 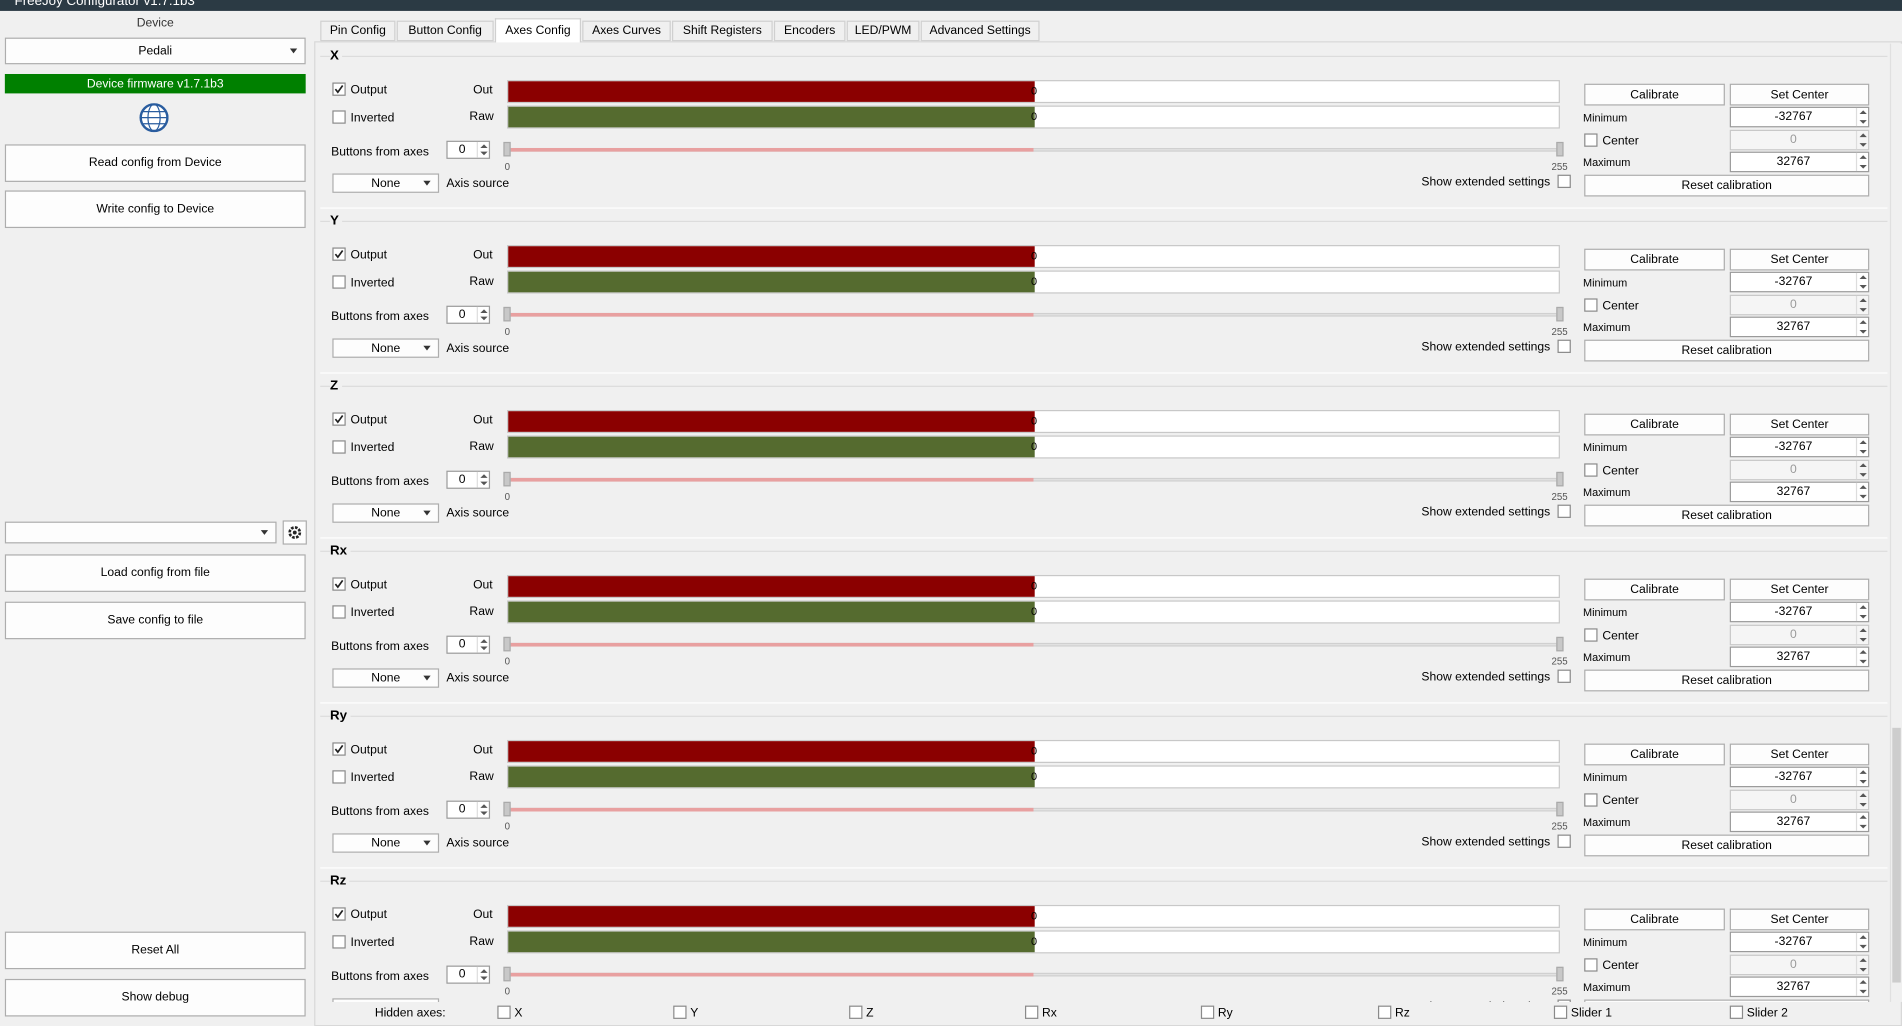 What do you see at coordinates (883, 31) in the screenshot?
I see `tab: LED/PWM` at bounding box center [883, 31].